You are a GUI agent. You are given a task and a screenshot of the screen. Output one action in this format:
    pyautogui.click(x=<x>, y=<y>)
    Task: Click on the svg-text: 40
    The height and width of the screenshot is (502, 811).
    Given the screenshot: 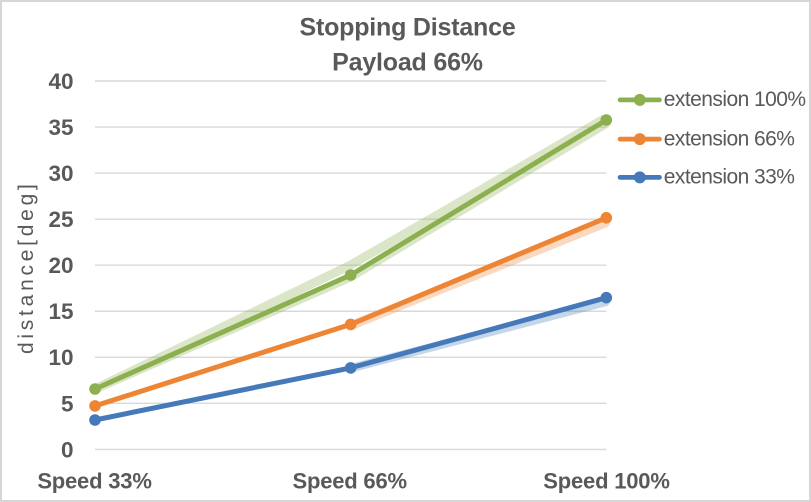 What is the action you would take?
    pyautogui.click(x=60, y=81)
    